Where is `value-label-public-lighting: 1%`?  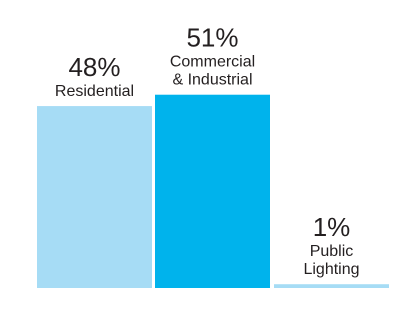 value-label-public-lighting: 1% is located at coordinates (332, 227).